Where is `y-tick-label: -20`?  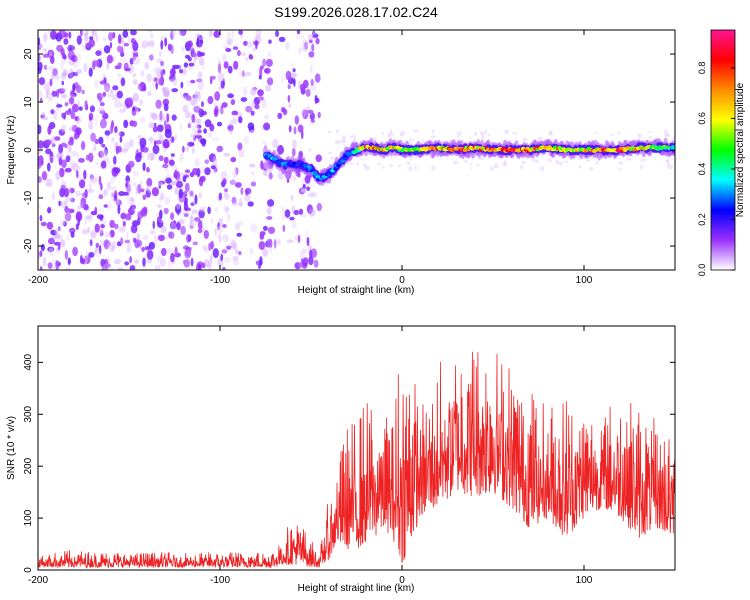 y-tick-label: -20 is located at coordinates (28, 245).